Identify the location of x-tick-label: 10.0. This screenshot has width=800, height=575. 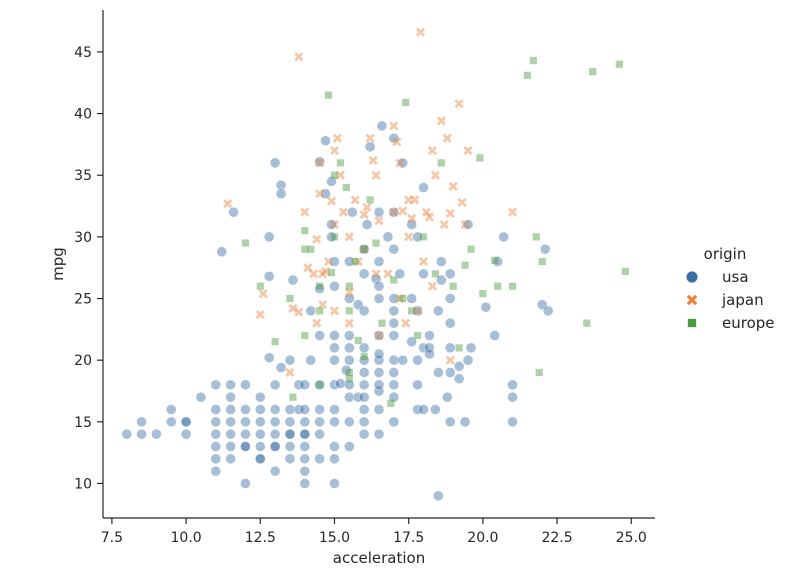
(186, 538).